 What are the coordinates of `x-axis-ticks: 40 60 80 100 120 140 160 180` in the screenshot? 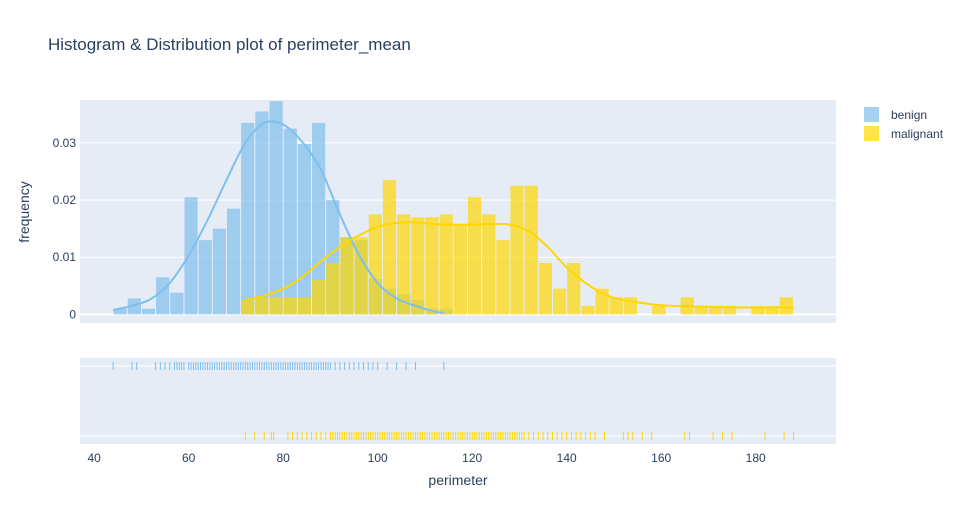 It's located at (426, 458).